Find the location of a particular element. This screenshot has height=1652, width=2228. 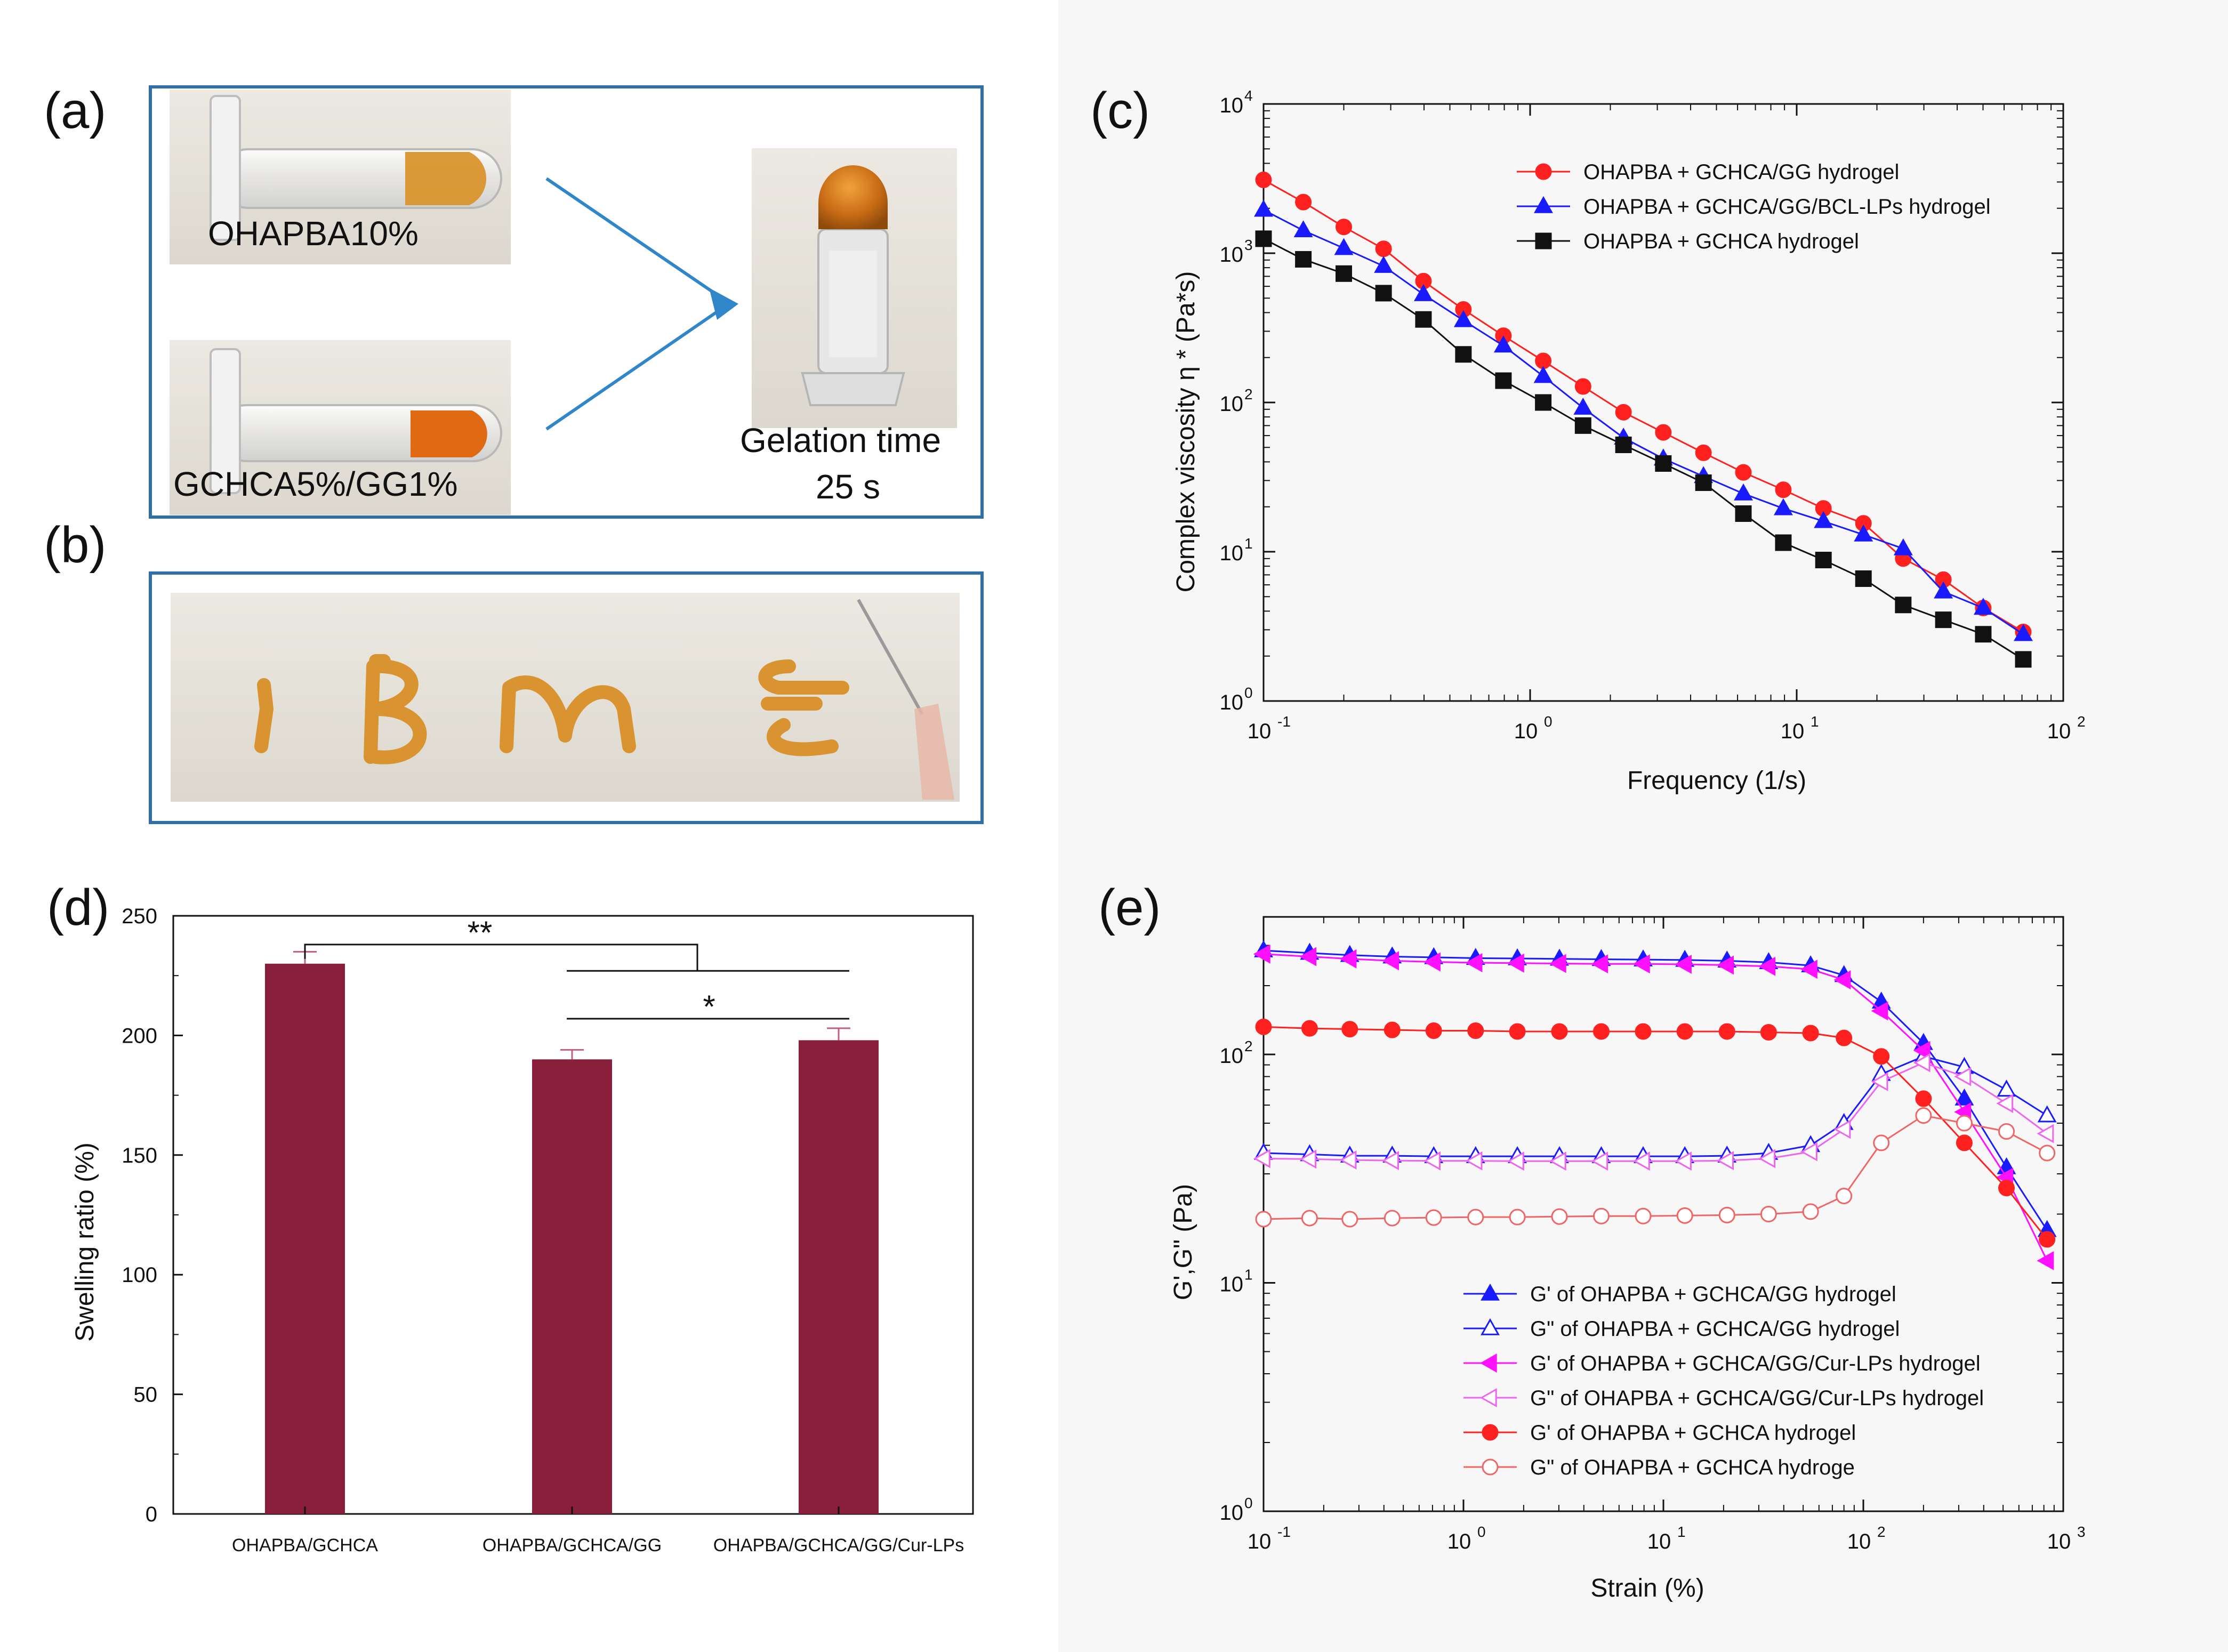

legend-item-g-of-ohapba-gchca-hydrogel: G' of OHAPBA + GCHCA hydrogel is located at coordinates (1659, 1433).